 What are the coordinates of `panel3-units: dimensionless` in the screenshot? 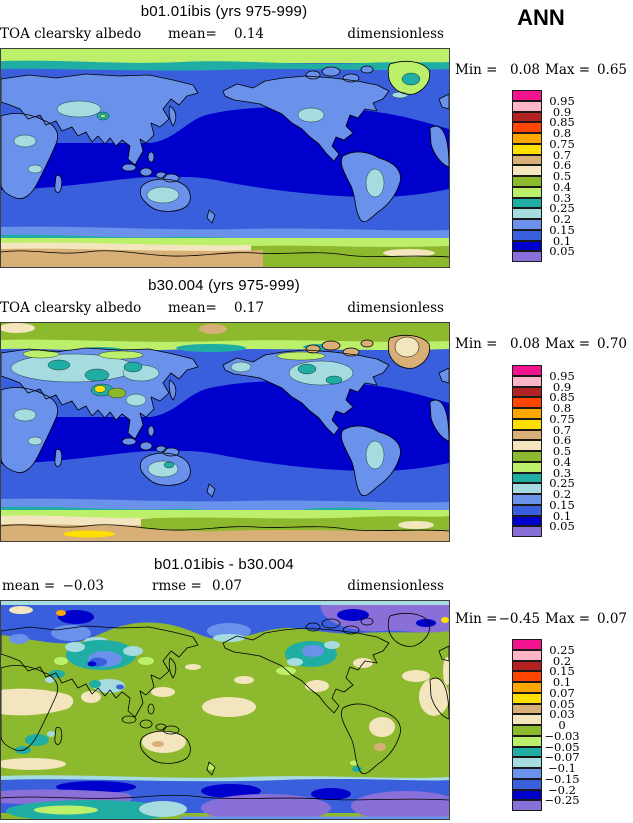 It's located at (395, 586).